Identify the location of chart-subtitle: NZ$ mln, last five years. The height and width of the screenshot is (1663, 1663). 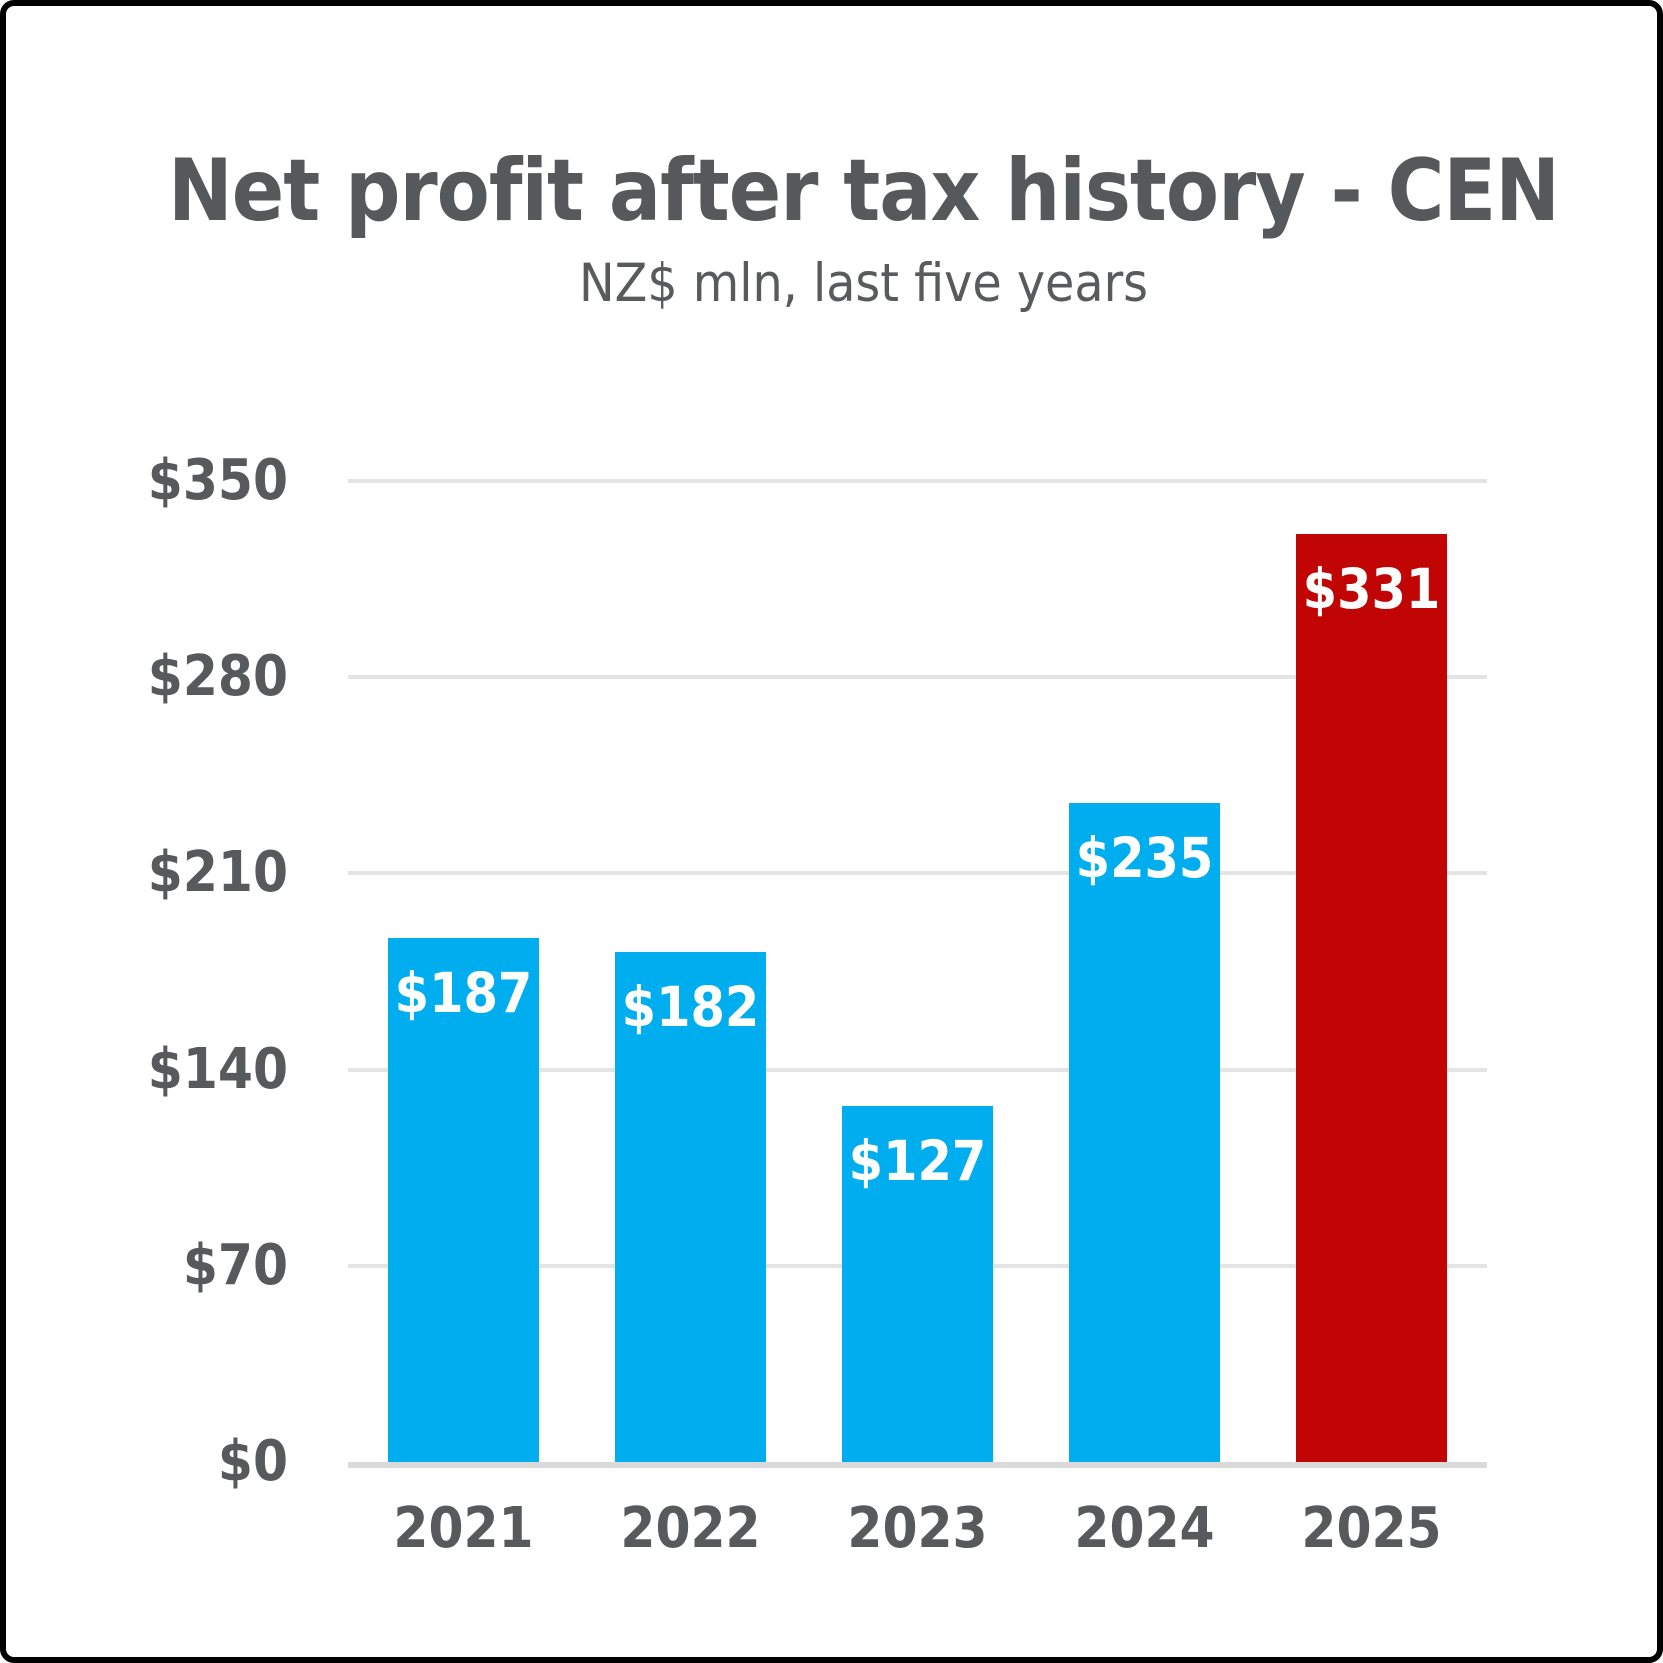
(863, 283).